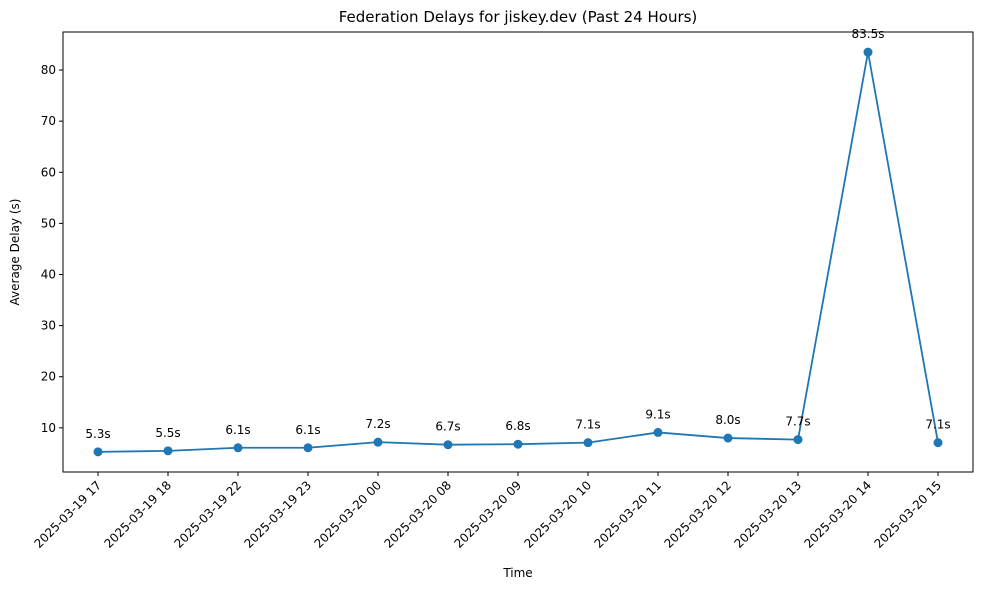 This screenshot has width=989, height=590. What do you see at coordinates (48, 70) in the screenshot?
I see `y-tick-label: 80` at bounding box center [48, 70].